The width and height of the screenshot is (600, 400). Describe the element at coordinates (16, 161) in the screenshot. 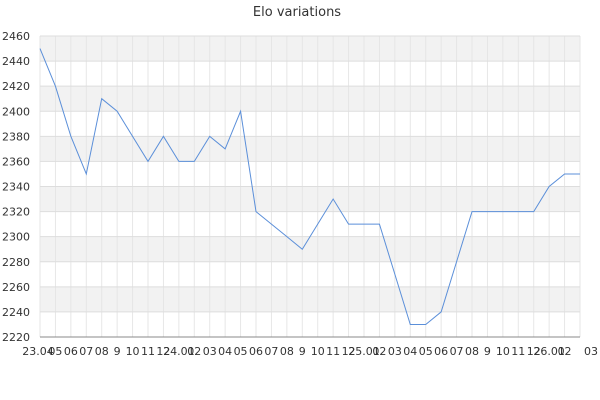

I see `y-tick-label: 2360` at that location.